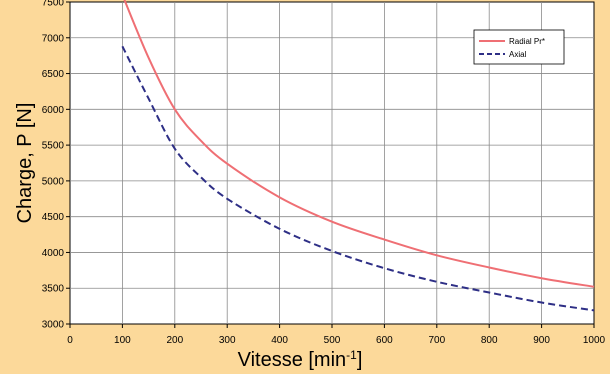 The width and height of the screenshot is (610, 374). Describe the element at coordinates (518, 54) in the screenshot. I see `legend-label-axial: Axial` at that location.